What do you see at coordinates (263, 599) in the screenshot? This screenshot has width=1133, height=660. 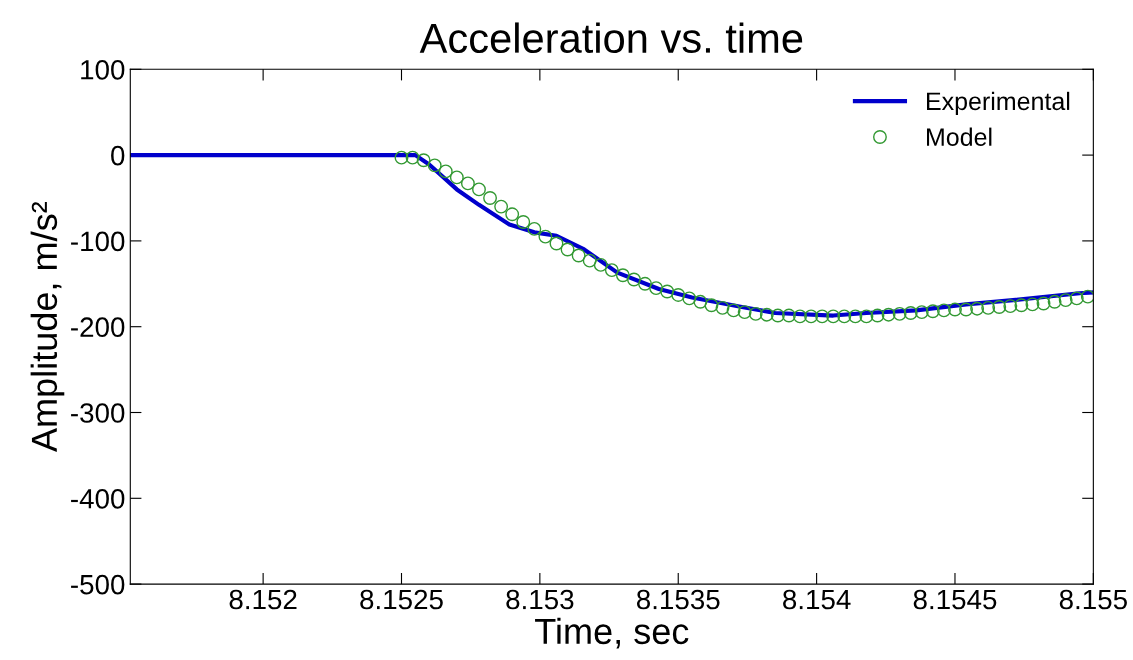 I see `x-tick-label: 8.152` at bounding box center [263, 599].